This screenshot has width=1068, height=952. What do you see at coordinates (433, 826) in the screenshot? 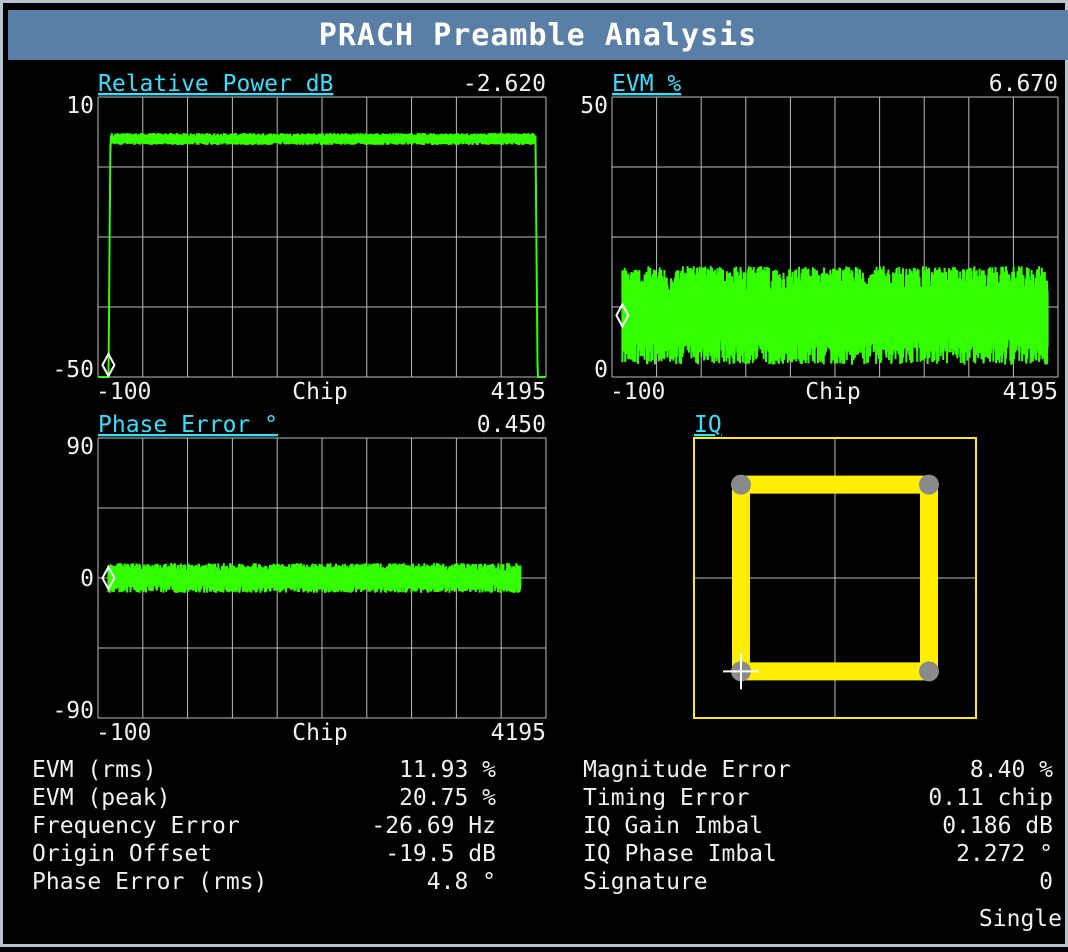
I see `stat-value: -26.69 Hz` at bounding box center [433, 826].